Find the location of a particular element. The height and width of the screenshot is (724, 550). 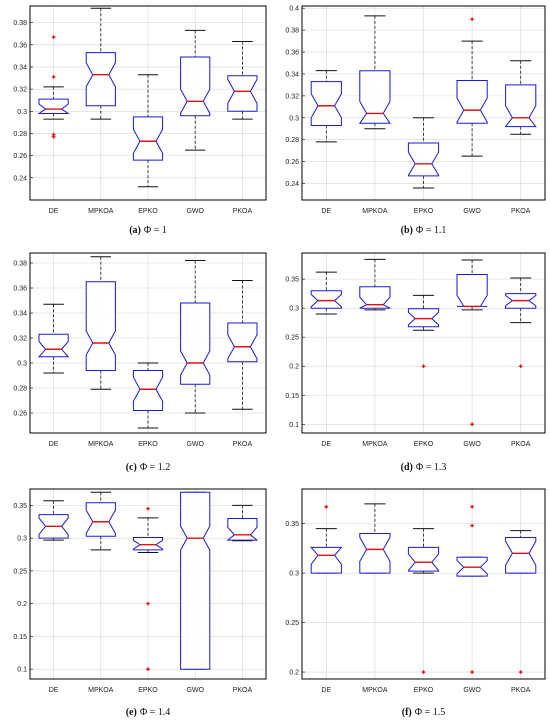

caption-text: Φ = 1.4 is located at coordinates (155, 712).